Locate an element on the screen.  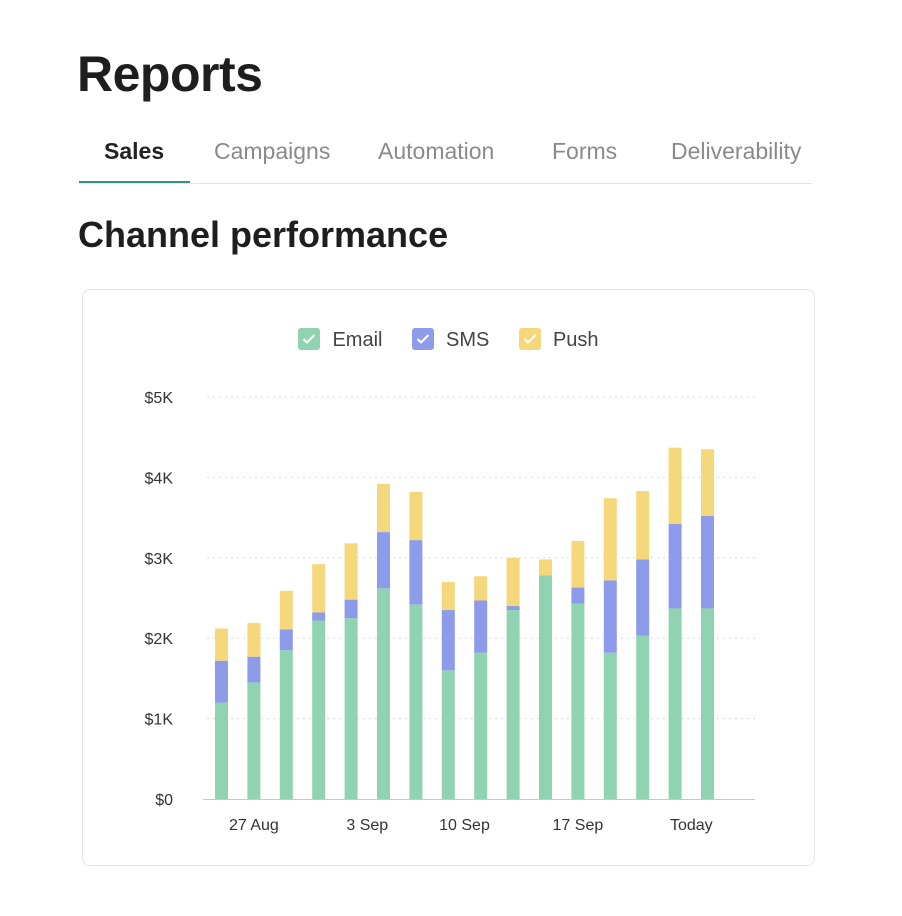
chart-legend: Email SMS Push is located at coordinates (448, 340).